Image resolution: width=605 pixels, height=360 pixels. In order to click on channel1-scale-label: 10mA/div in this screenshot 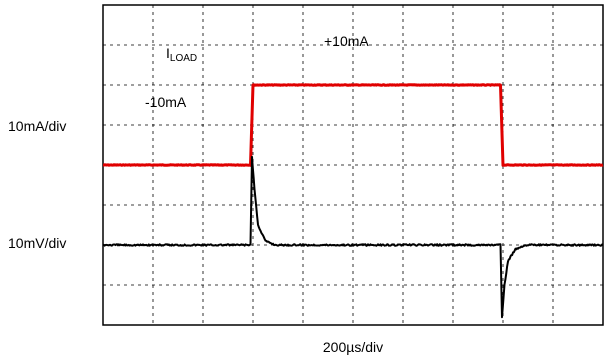, I will do `click(37, 126)`.